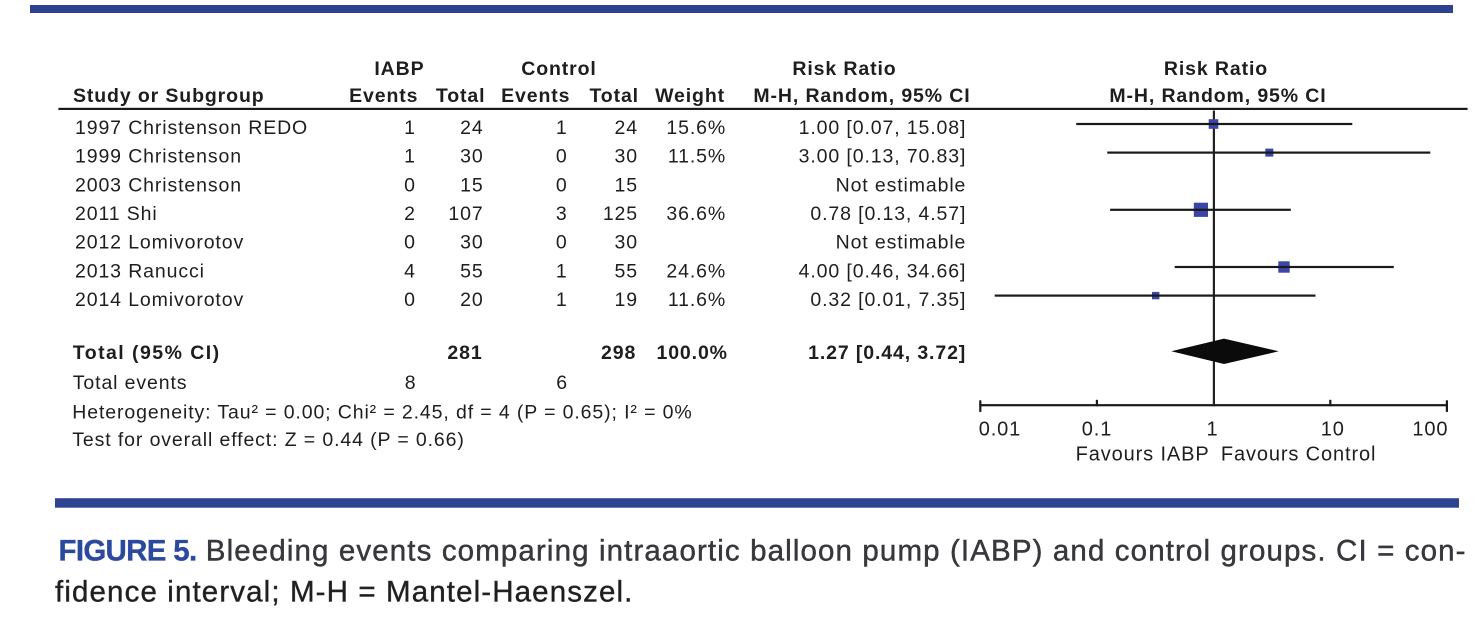 Image resolution: width=1480 pixels, height=637 pixels. What do you see at coordinates (626, 300) in the screenshot?
I see `svg-text: 19` at bounding box center [626, 300].